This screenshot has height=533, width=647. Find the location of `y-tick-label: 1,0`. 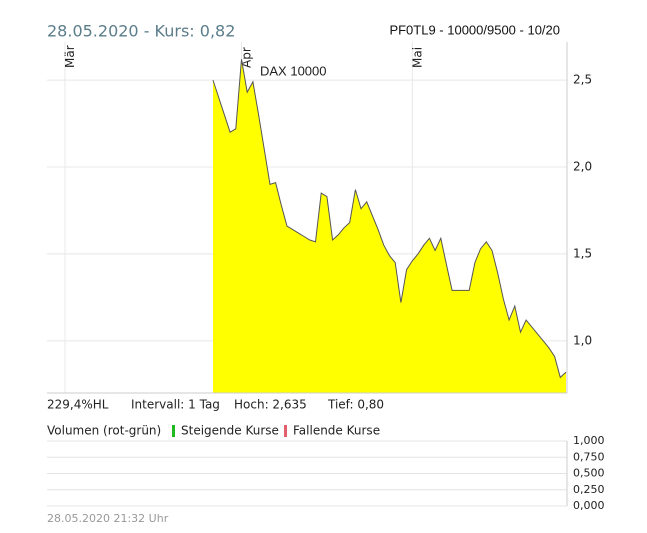

y-tick-label: 1,0 is located at coordinates (582, 340).